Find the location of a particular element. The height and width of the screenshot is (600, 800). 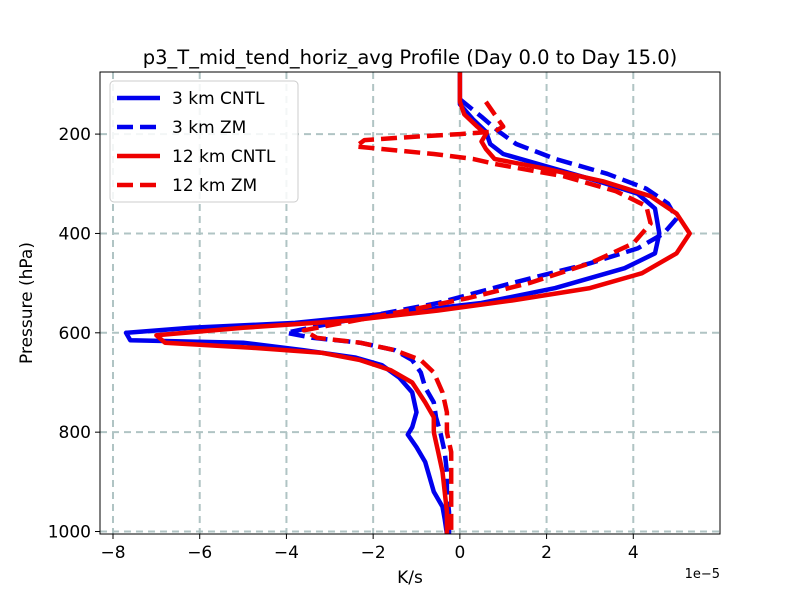

legend-label: 12 km ZM is located at coordinates (214, 186).